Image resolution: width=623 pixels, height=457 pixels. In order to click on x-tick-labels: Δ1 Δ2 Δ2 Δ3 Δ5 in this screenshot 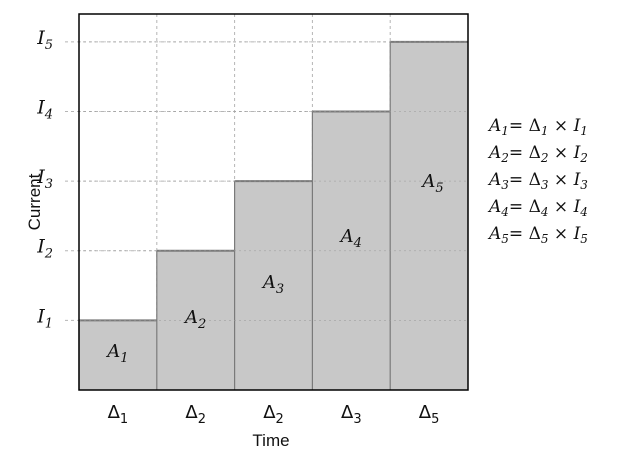, I will do `click(274, 414)`.